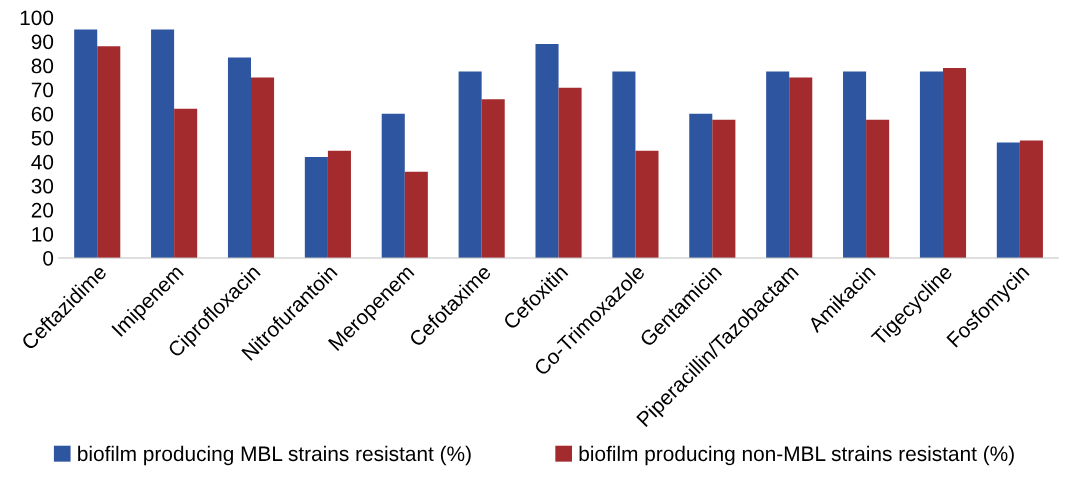 This screenshot has width=1069, height=484. Describe the element at coordinates (42, 186) in the screenshot. I see `y-tick-label: 30` at that location.